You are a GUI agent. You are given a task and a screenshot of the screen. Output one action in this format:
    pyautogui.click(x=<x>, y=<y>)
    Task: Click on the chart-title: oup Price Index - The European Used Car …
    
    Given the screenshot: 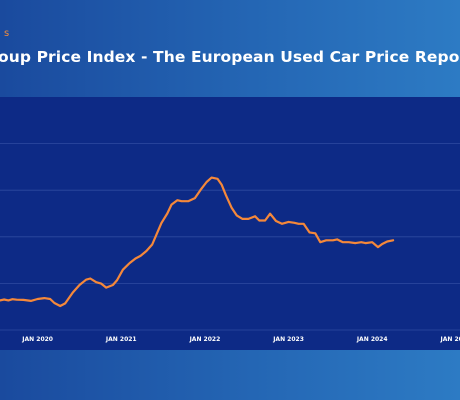 What is the action you would take?
    pyautogui.click(x=230, y=57)
    